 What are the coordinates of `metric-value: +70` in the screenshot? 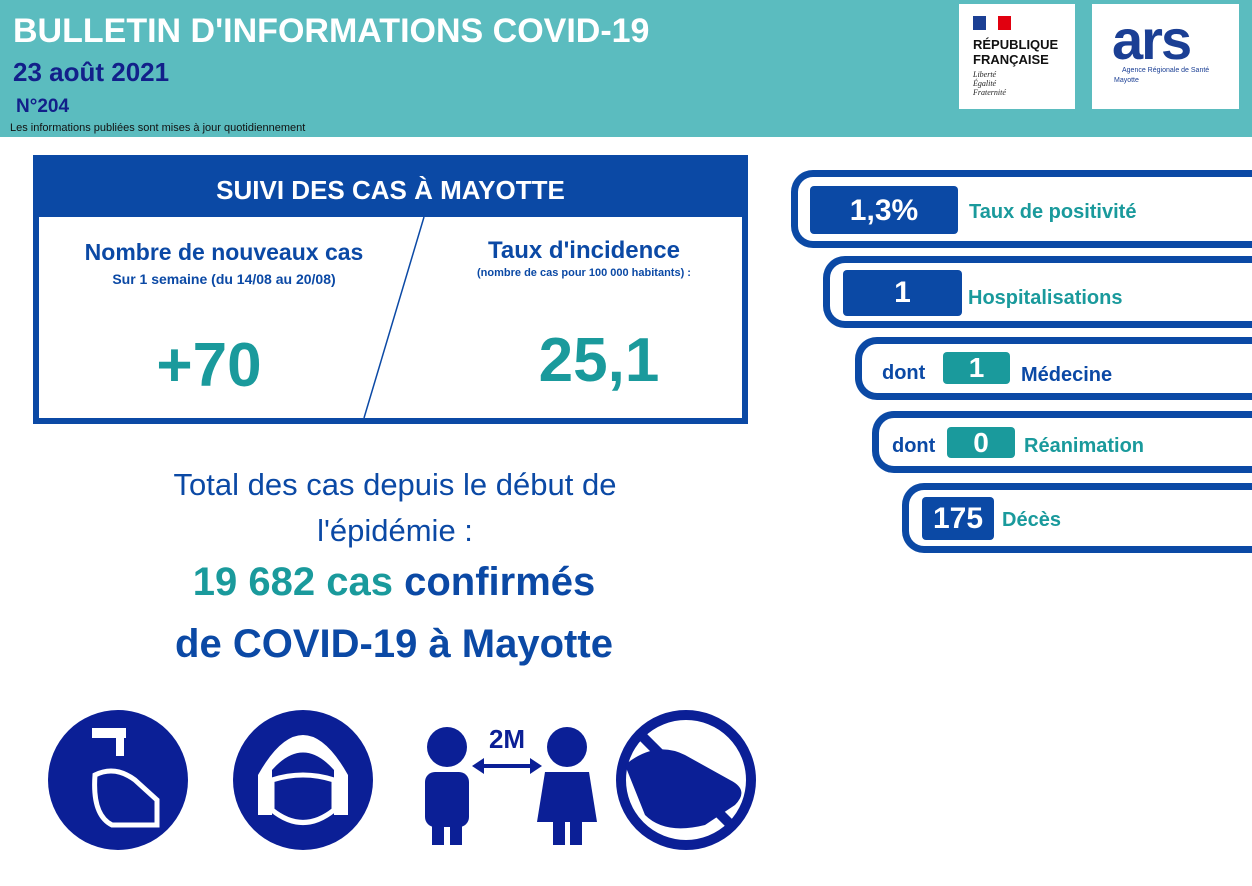 It's located at (209, 365).